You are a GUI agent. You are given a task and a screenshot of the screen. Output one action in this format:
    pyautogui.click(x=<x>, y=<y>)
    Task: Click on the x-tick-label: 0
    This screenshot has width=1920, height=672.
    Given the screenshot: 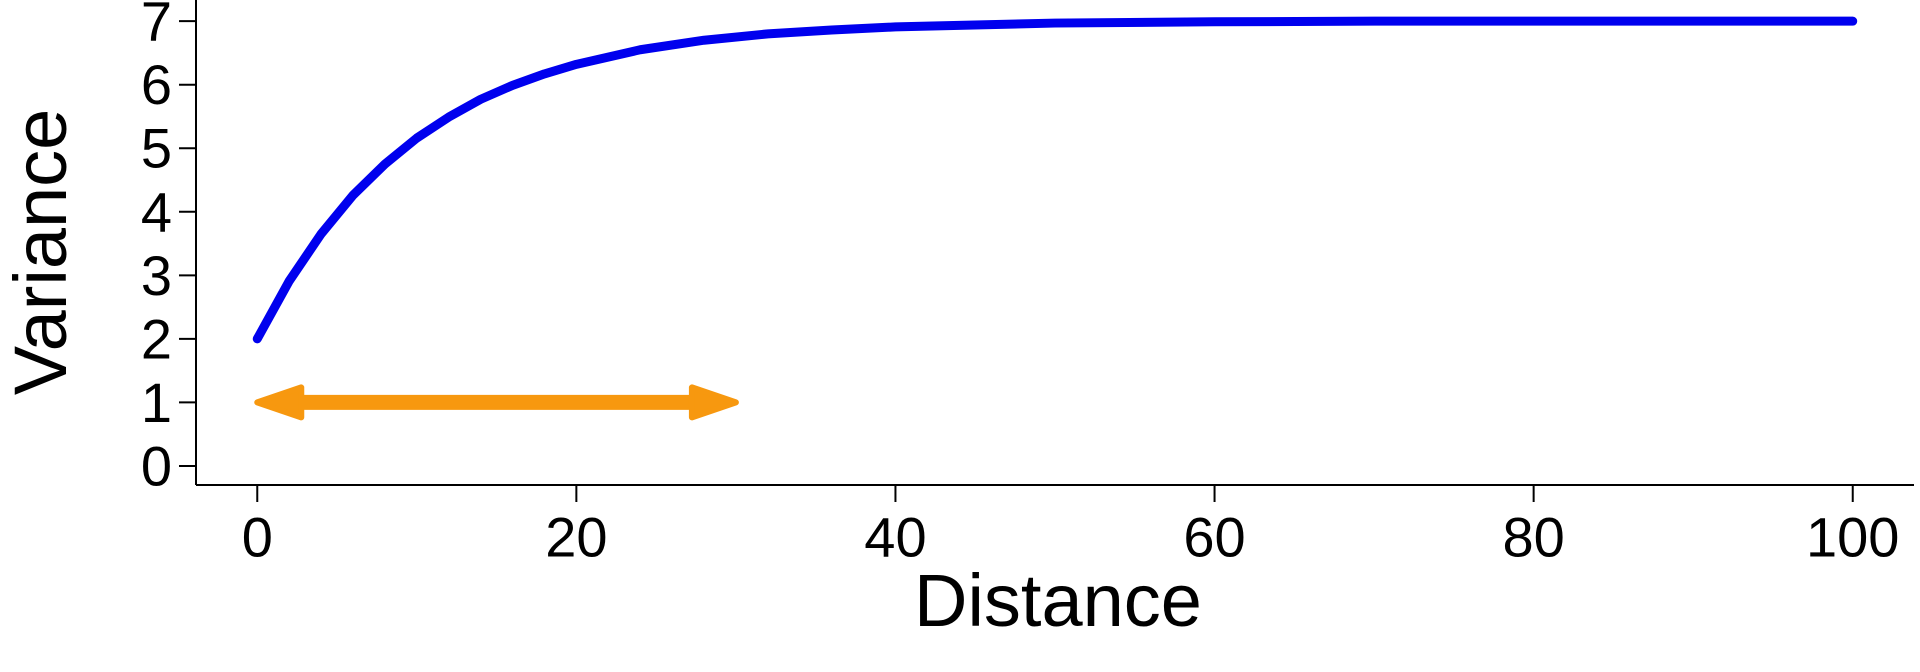 What is the action you would take?
    pyautogui.click(x=257, y=537)
    